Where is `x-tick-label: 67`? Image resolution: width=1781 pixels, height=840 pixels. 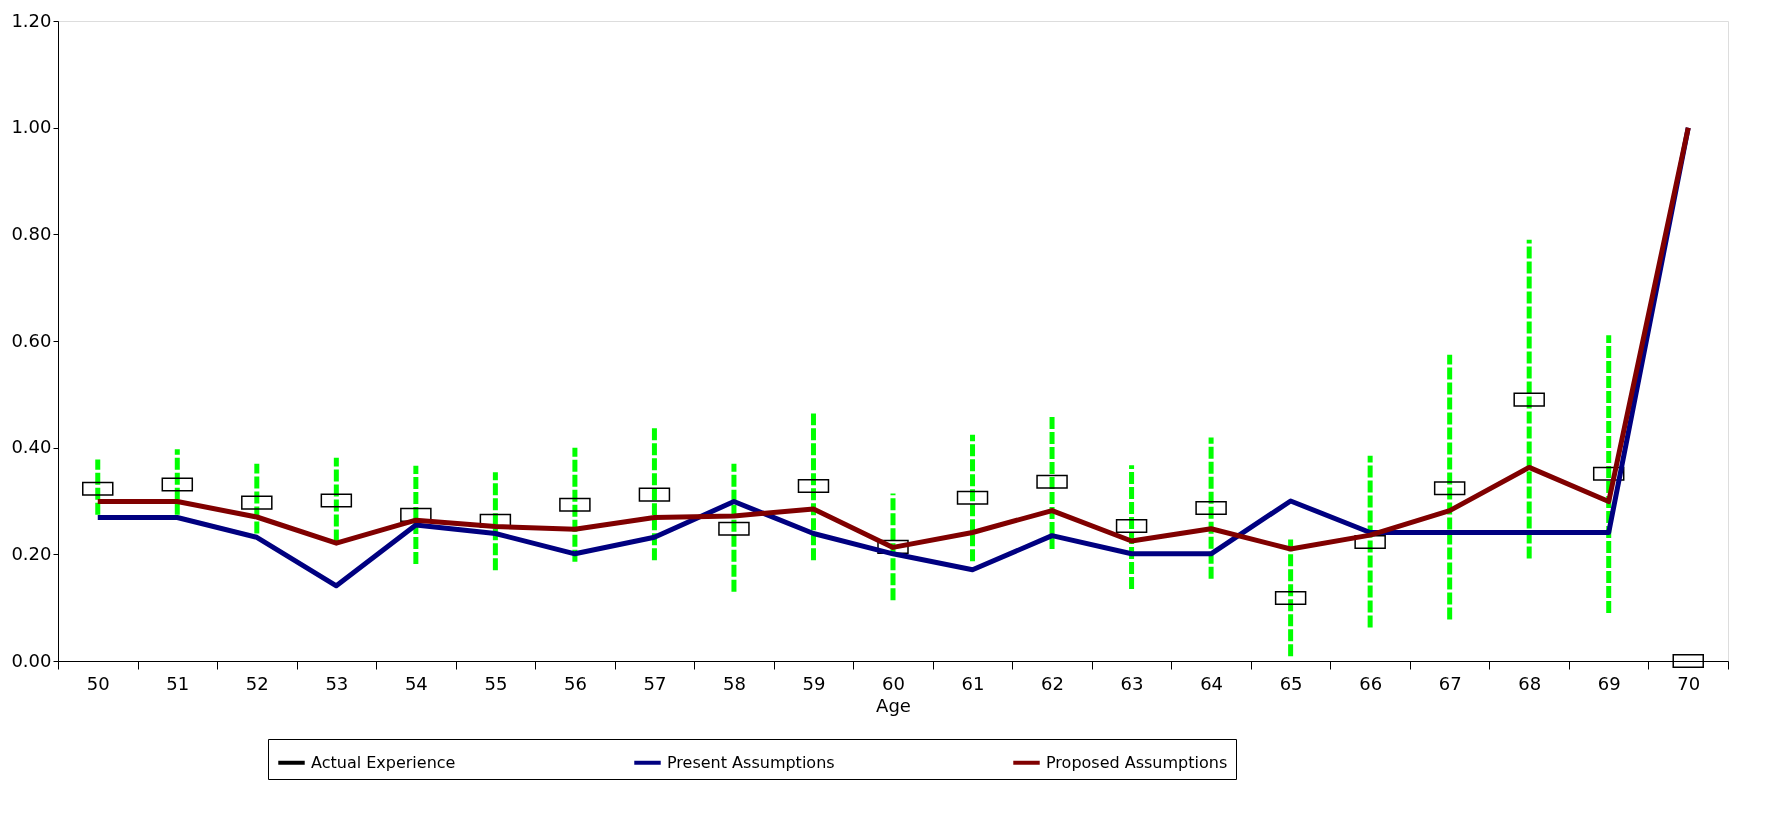
x-tick-label: 67 is located at coordinates (1450, 683).